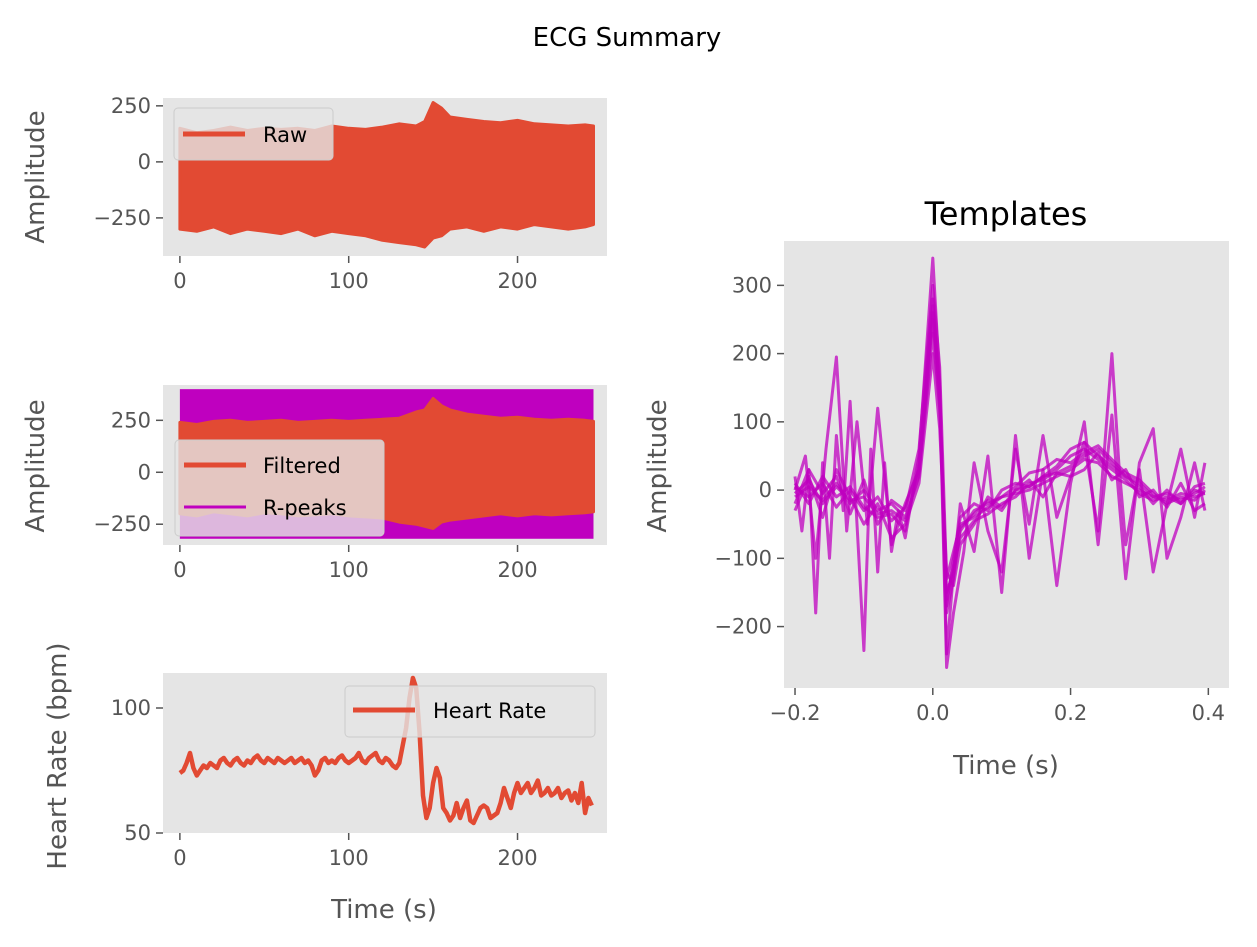  I want to click on heart-rate-line, so click(386, 750).